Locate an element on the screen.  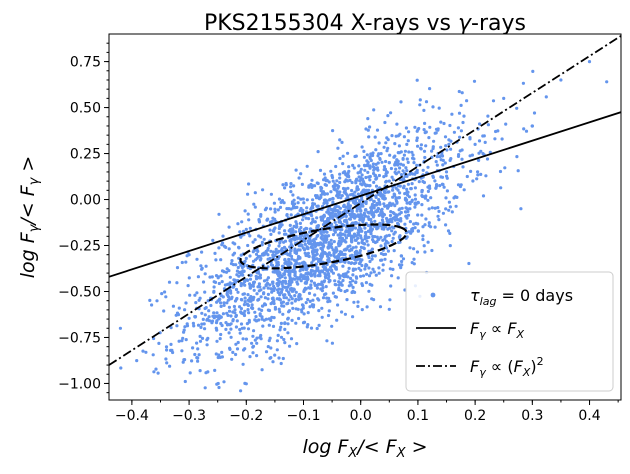
y-tick-label: 0.00 is located at coordinates (85, 201).